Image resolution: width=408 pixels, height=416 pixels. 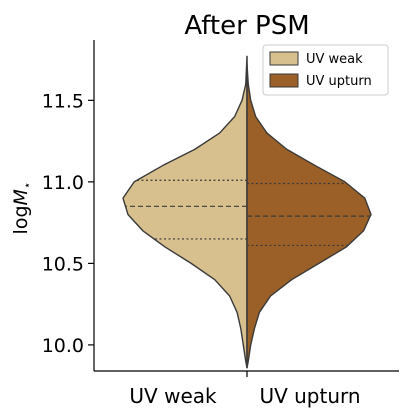 I want to click on x-tick-label: UV weak, so click(x=173, y=396).